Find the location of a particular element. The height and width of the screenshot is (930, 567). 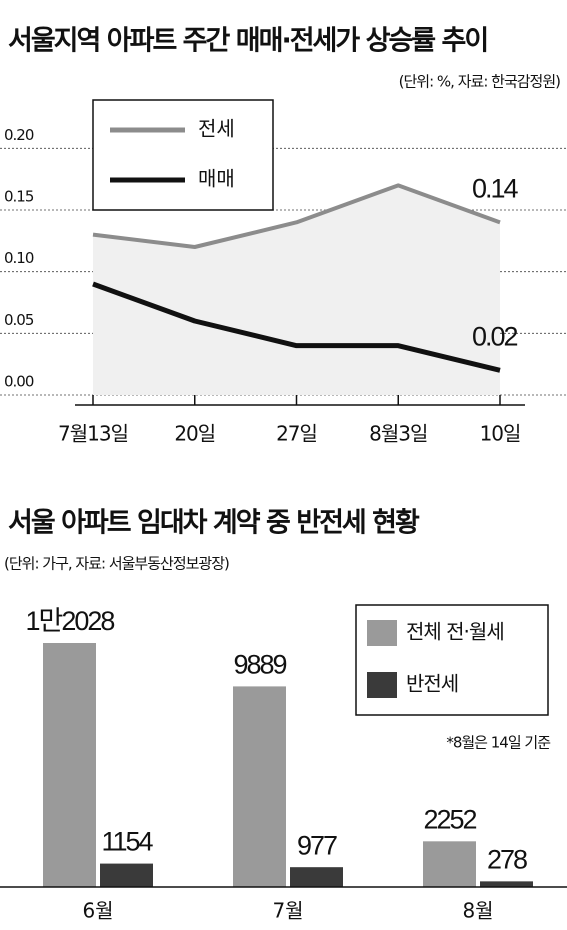

x-tick-label: 7월13일 is located at coordinates (93, 434).